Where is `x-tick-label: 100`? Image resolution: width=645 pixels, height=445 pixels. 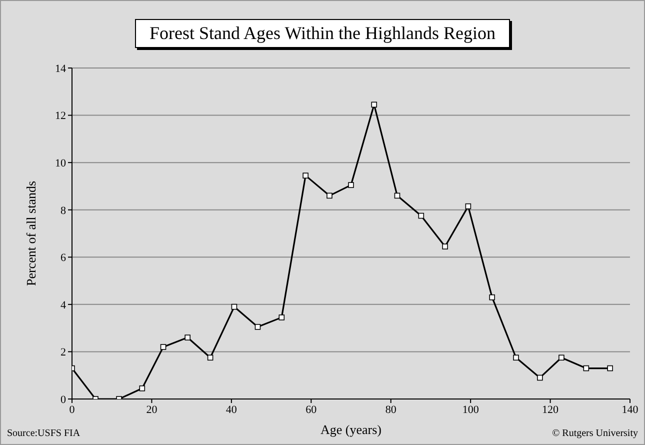 x-tick-label: 100 is located at coordinates (471, 410).